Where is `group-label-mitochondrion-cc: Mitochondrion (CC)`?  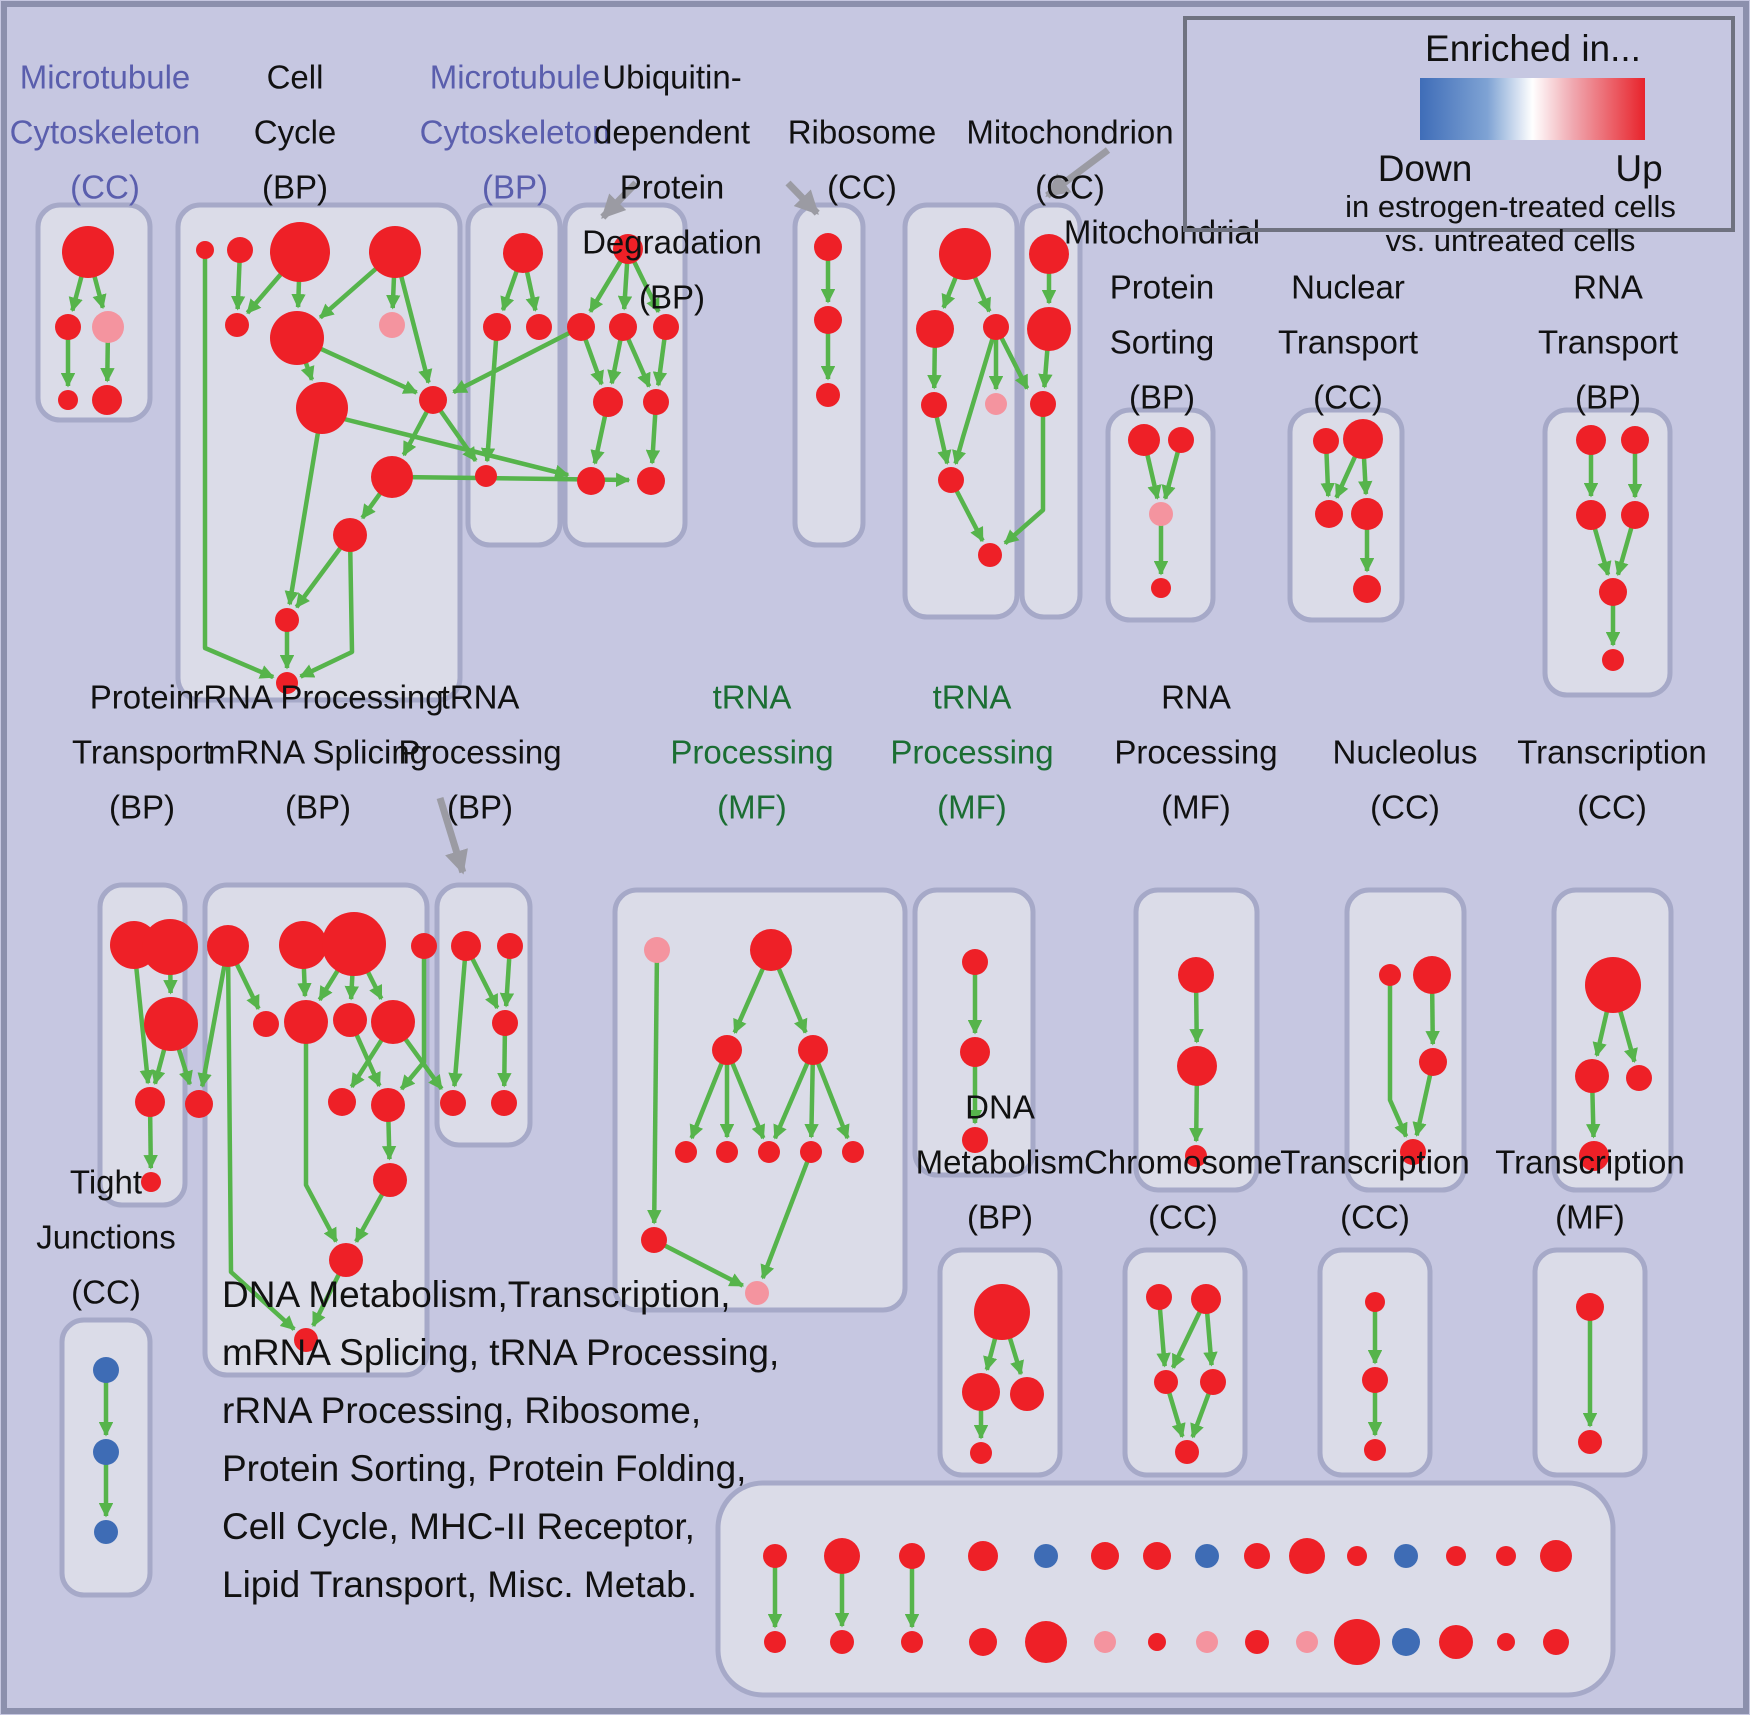
group-label-mitochondrion-cc: Mitochondrion (CC) is located at coordinates (1069, 160).